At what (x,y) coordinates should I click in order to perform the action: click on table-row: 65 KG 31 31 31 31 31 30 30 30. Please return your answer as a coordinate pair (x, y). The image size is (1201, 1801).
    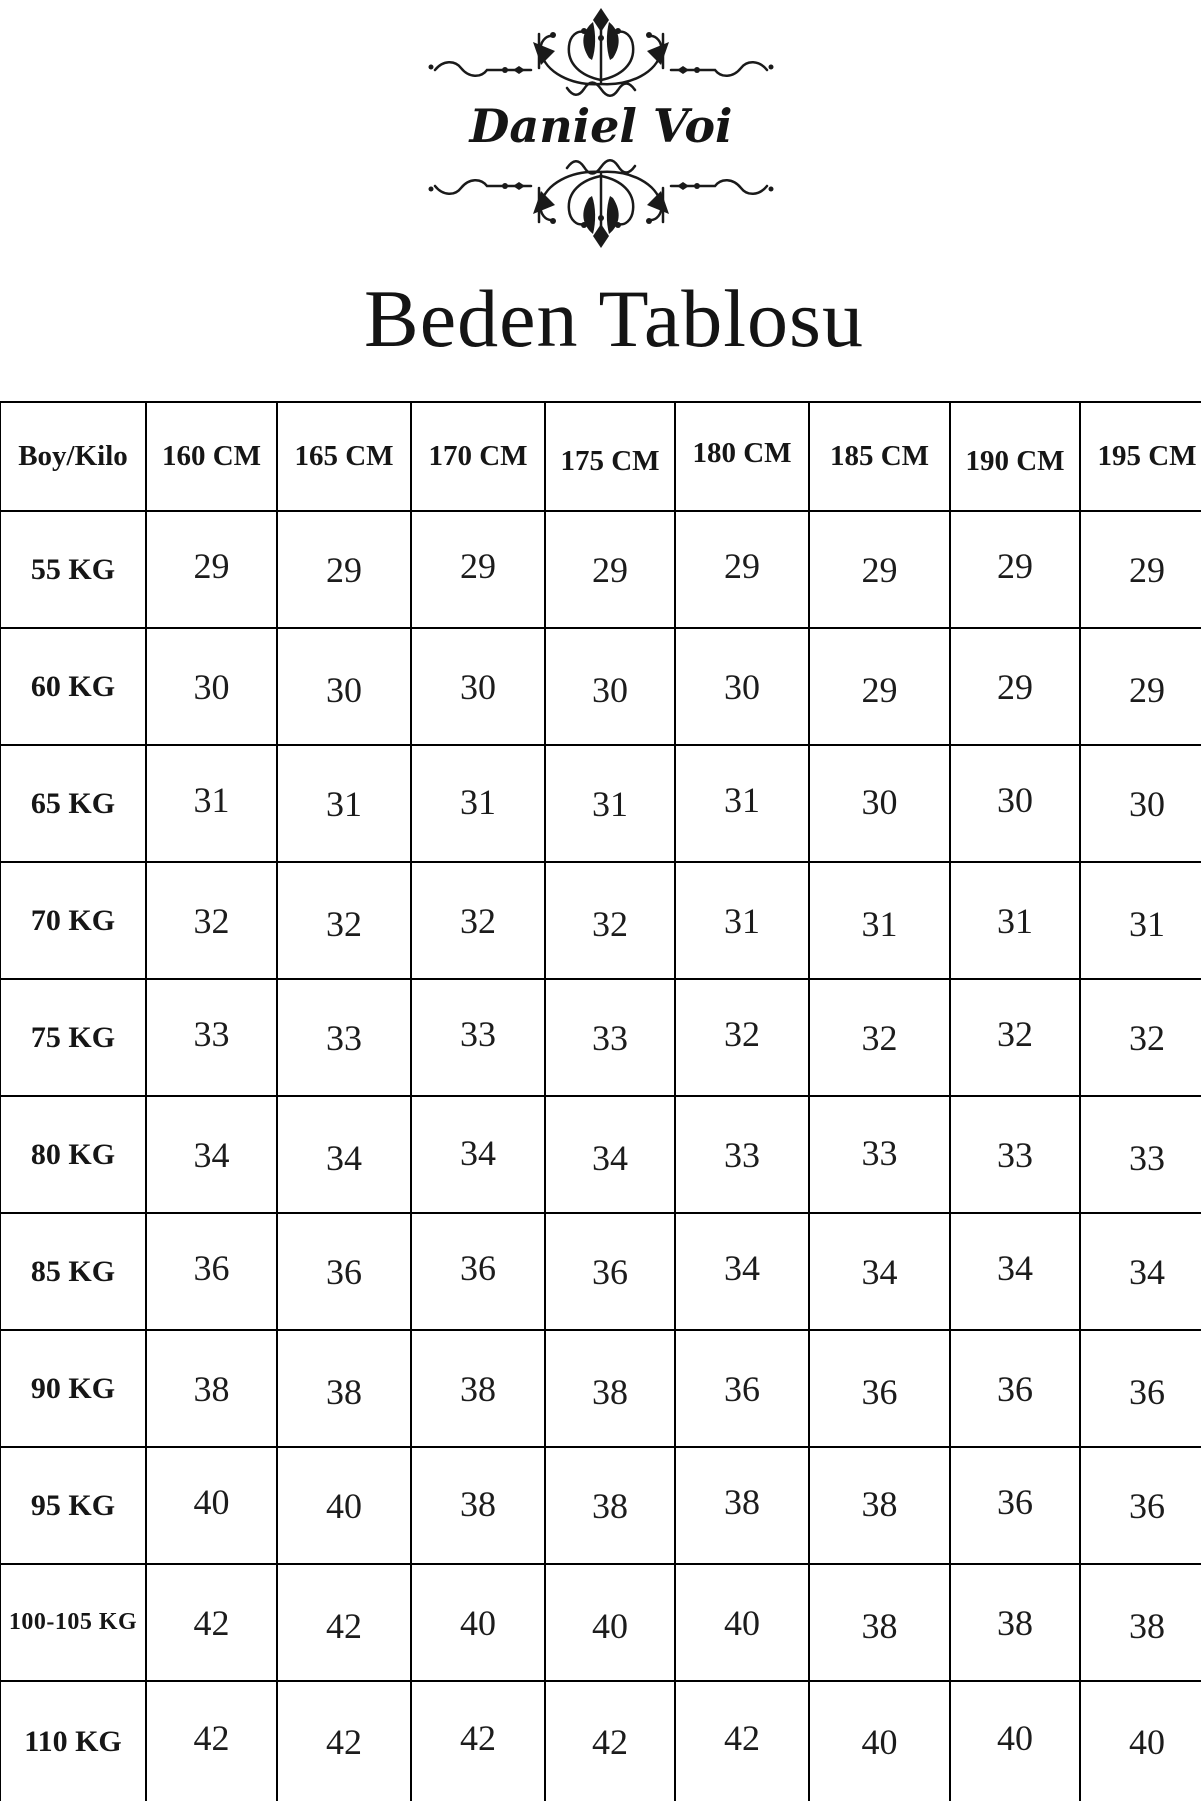
    Looking at the image, I should click on (600, 803).